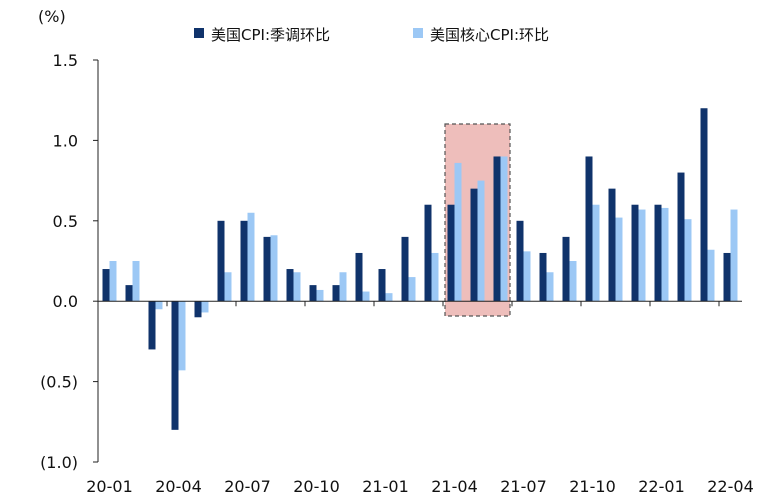 This screenshot has height=498, width=766. What do you see at coordinates (523, 486) in the screenshot?
I see `x-tick-label: 21-07` at bounding box center [523, 486].